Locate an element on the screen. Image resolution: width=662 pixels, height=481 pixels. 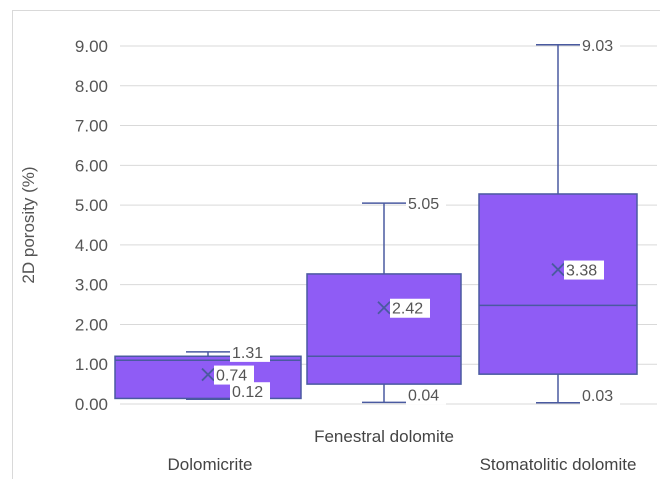
mean-label: 0.74 is located at coordinates (231, 376).